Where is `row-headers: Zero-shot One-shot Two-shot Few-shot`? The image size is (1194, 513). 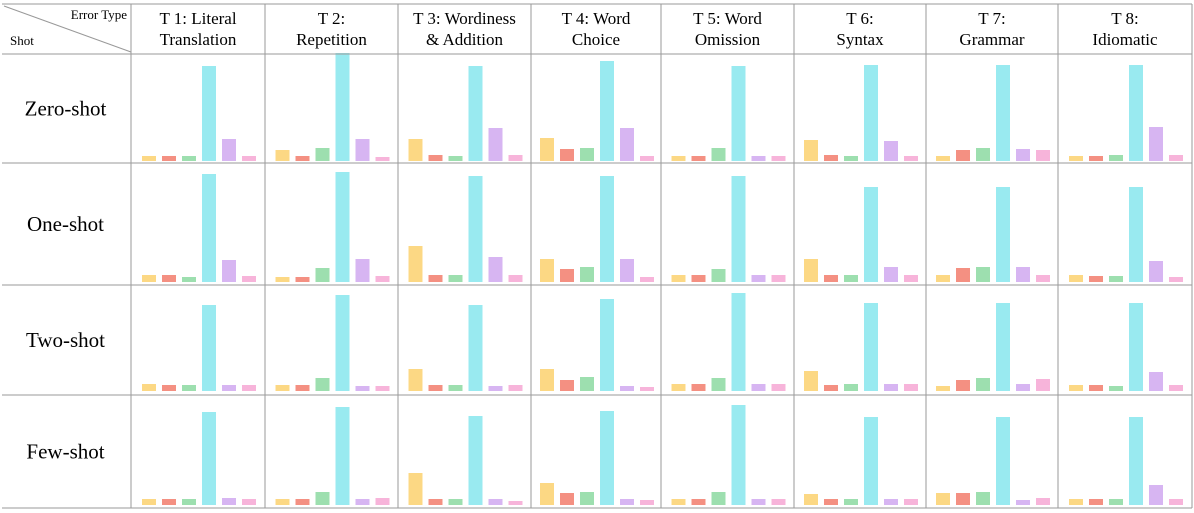 row-headers: Zero-shot One-shot Two-shot Few-shot is located at coordinates (66, 280).